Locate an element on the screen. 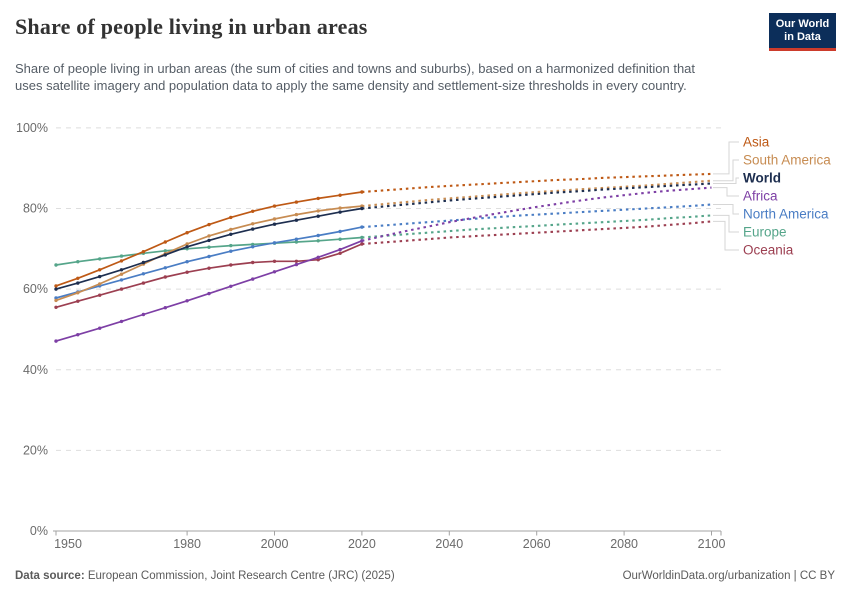  series-projection-africa is located at coordinates (536, 214).